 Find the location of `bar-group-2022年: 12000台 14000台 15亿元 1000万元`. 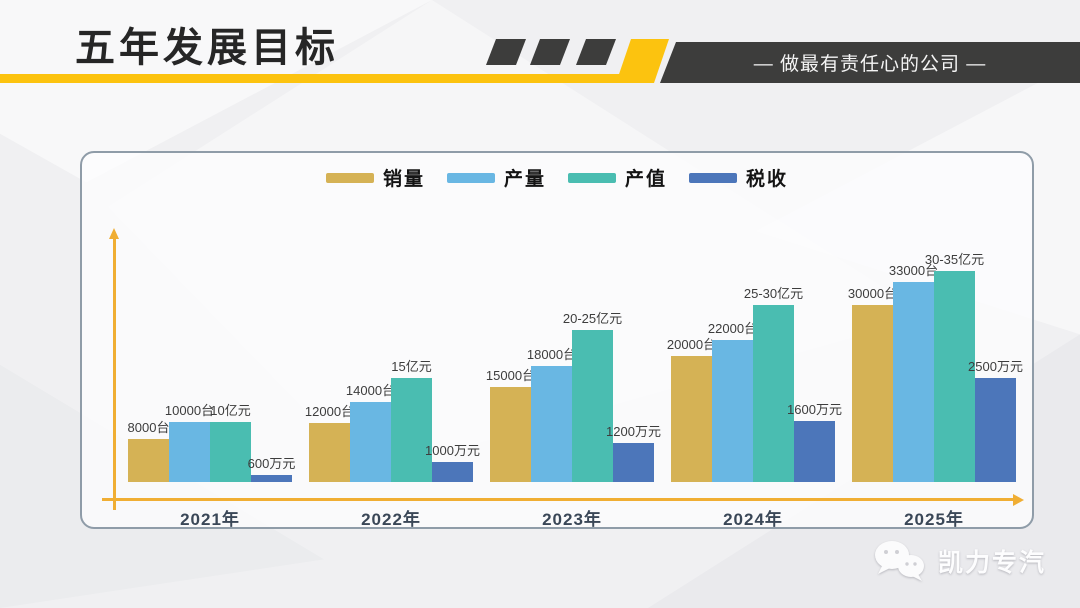

bar-group-2022年: 12000台 14000台 15亿元 1000万元 is located at coordinates (392, 420).